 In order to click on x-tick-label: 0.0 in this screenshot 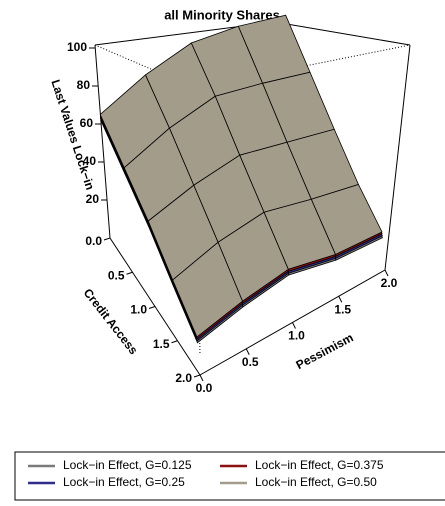, I will do `click(93, 241)`.